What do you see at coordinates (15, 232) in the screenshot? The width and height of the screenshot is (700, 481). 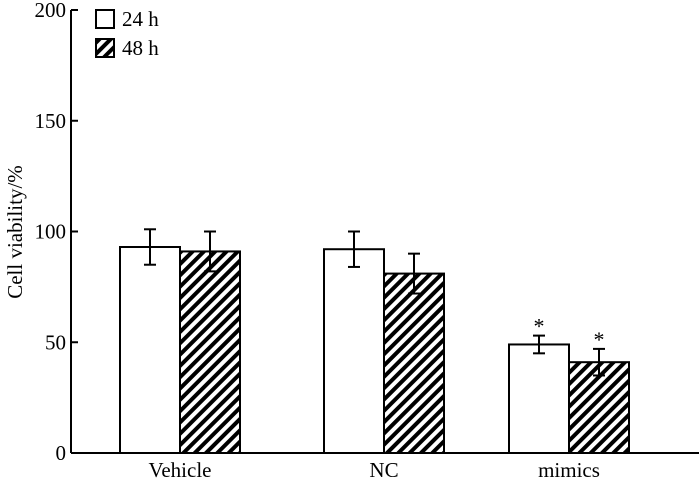 I see `y-axis-title: Cell viability/%` at bounding box center [15, 232].